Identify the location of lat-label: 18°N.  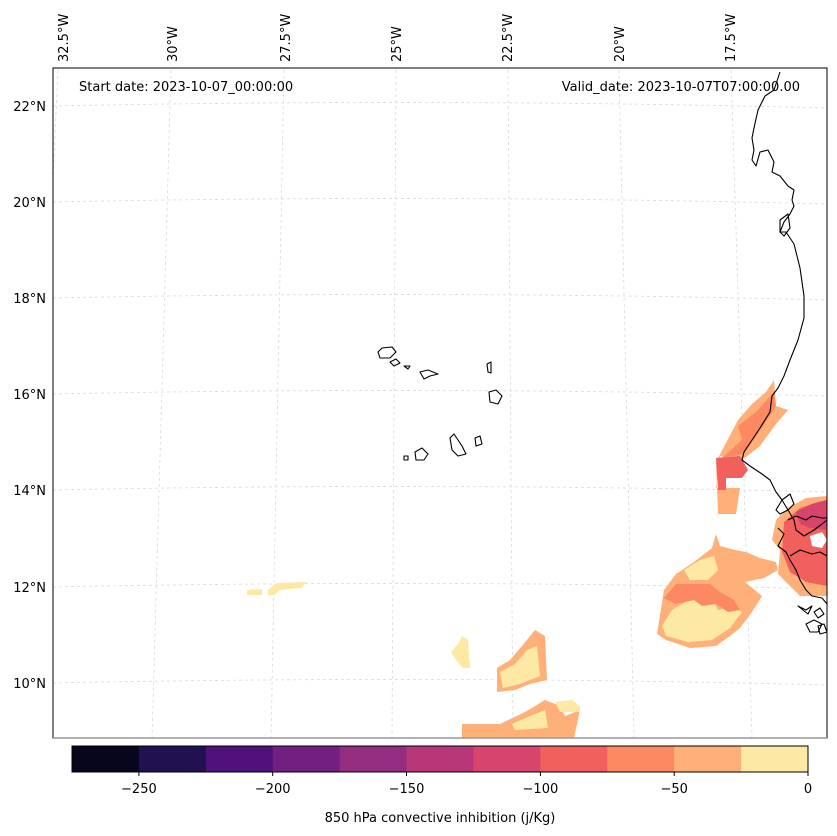
(29, 299).